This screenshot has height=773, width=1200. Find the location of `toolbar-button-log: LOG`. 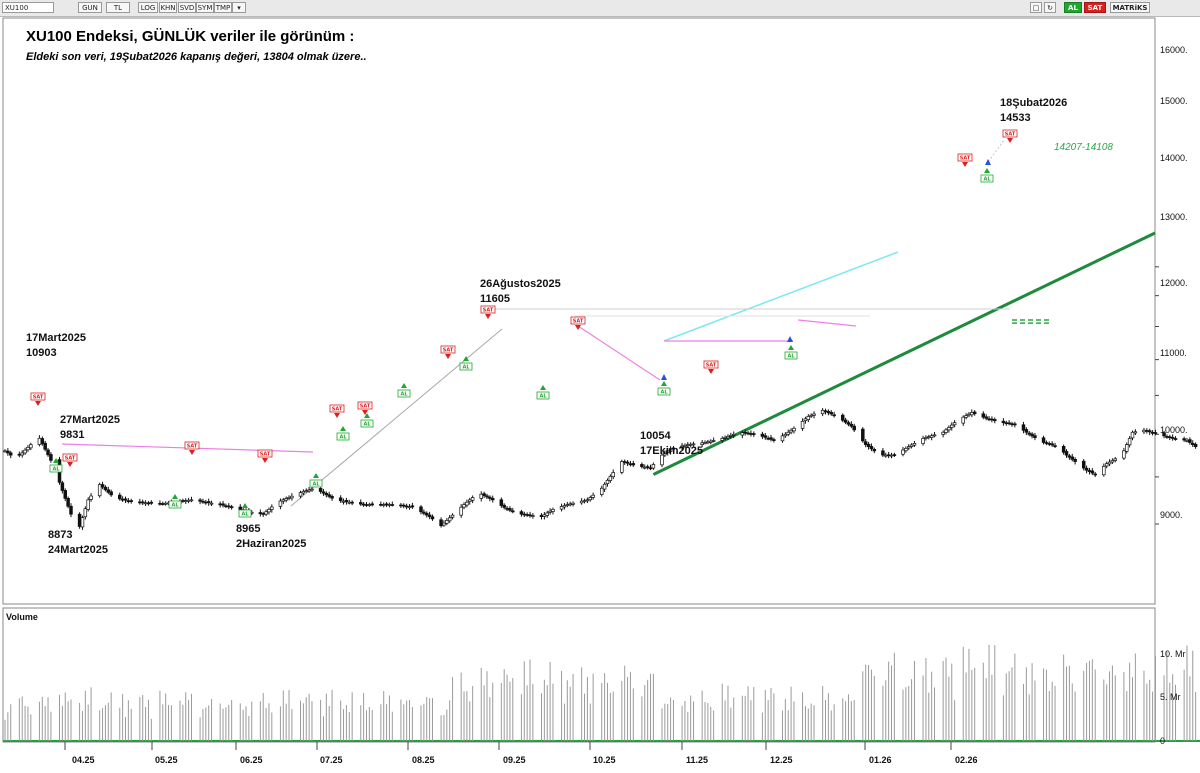

toolbar-button-log: LOG is located at coordinates (148, 7).